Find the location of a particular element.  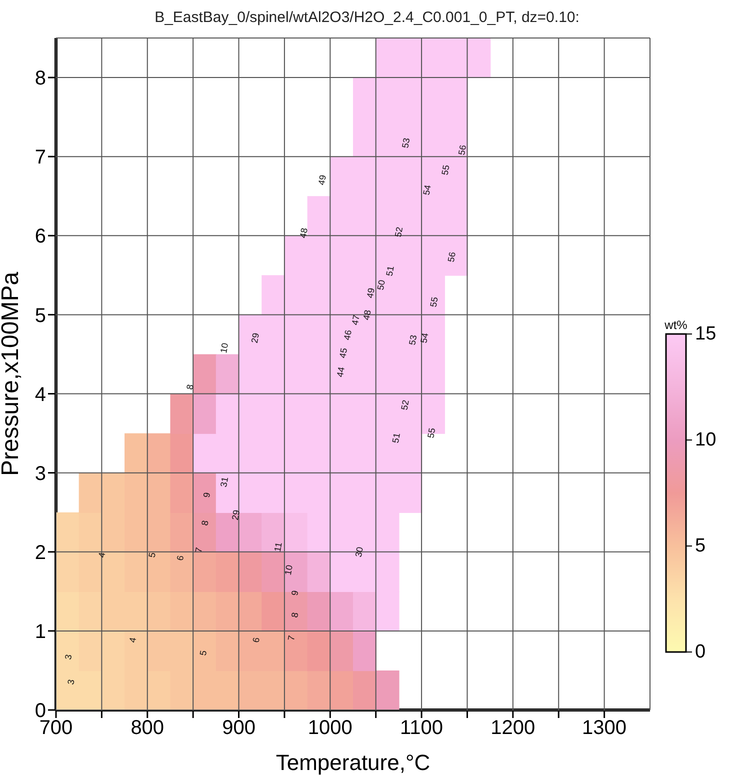

y-tick-label: 6 is located at coordinates (40, 237).